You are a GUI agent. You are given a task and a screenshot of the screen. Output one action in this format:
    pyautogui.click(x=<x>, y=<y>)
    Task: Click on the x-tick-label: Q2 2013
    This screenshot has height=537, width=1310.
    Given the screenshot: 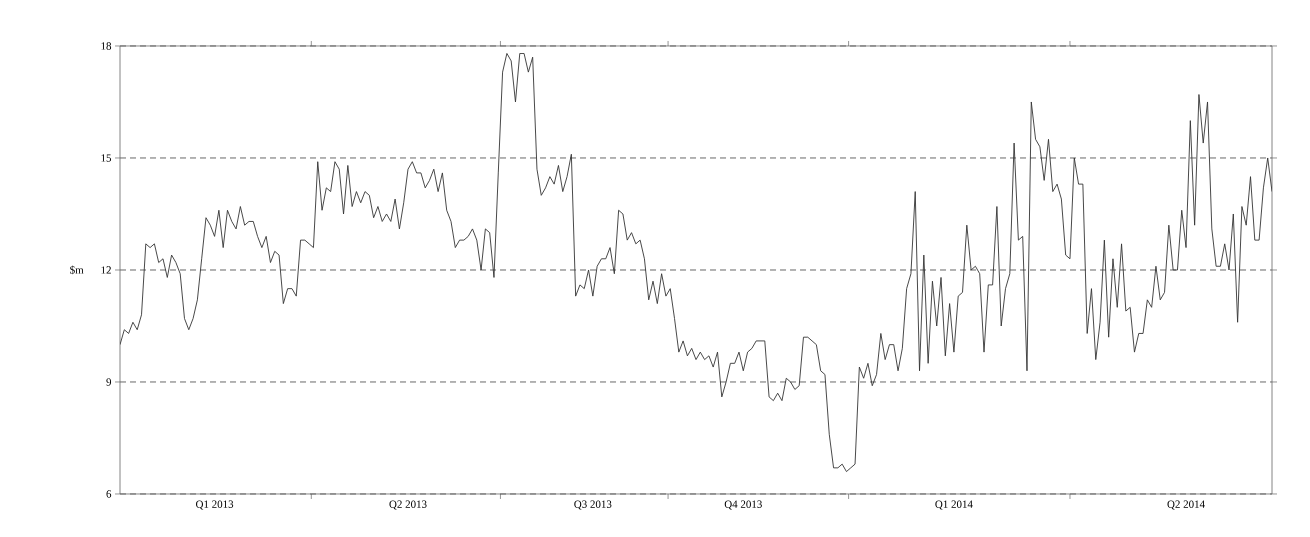 What is the action you would take?
    pyautogui.click(x=408, y=505)
    